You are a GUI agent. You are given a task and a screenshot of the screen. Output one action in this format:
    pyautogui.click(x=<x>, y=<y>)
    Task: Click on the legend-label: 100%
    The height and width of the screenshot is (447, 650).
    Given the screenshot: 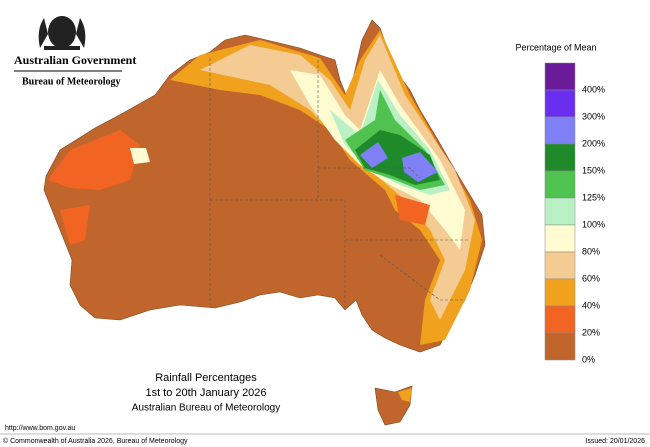 What is the action you would take?
    pyautogui.click(x=593, y=224)
    